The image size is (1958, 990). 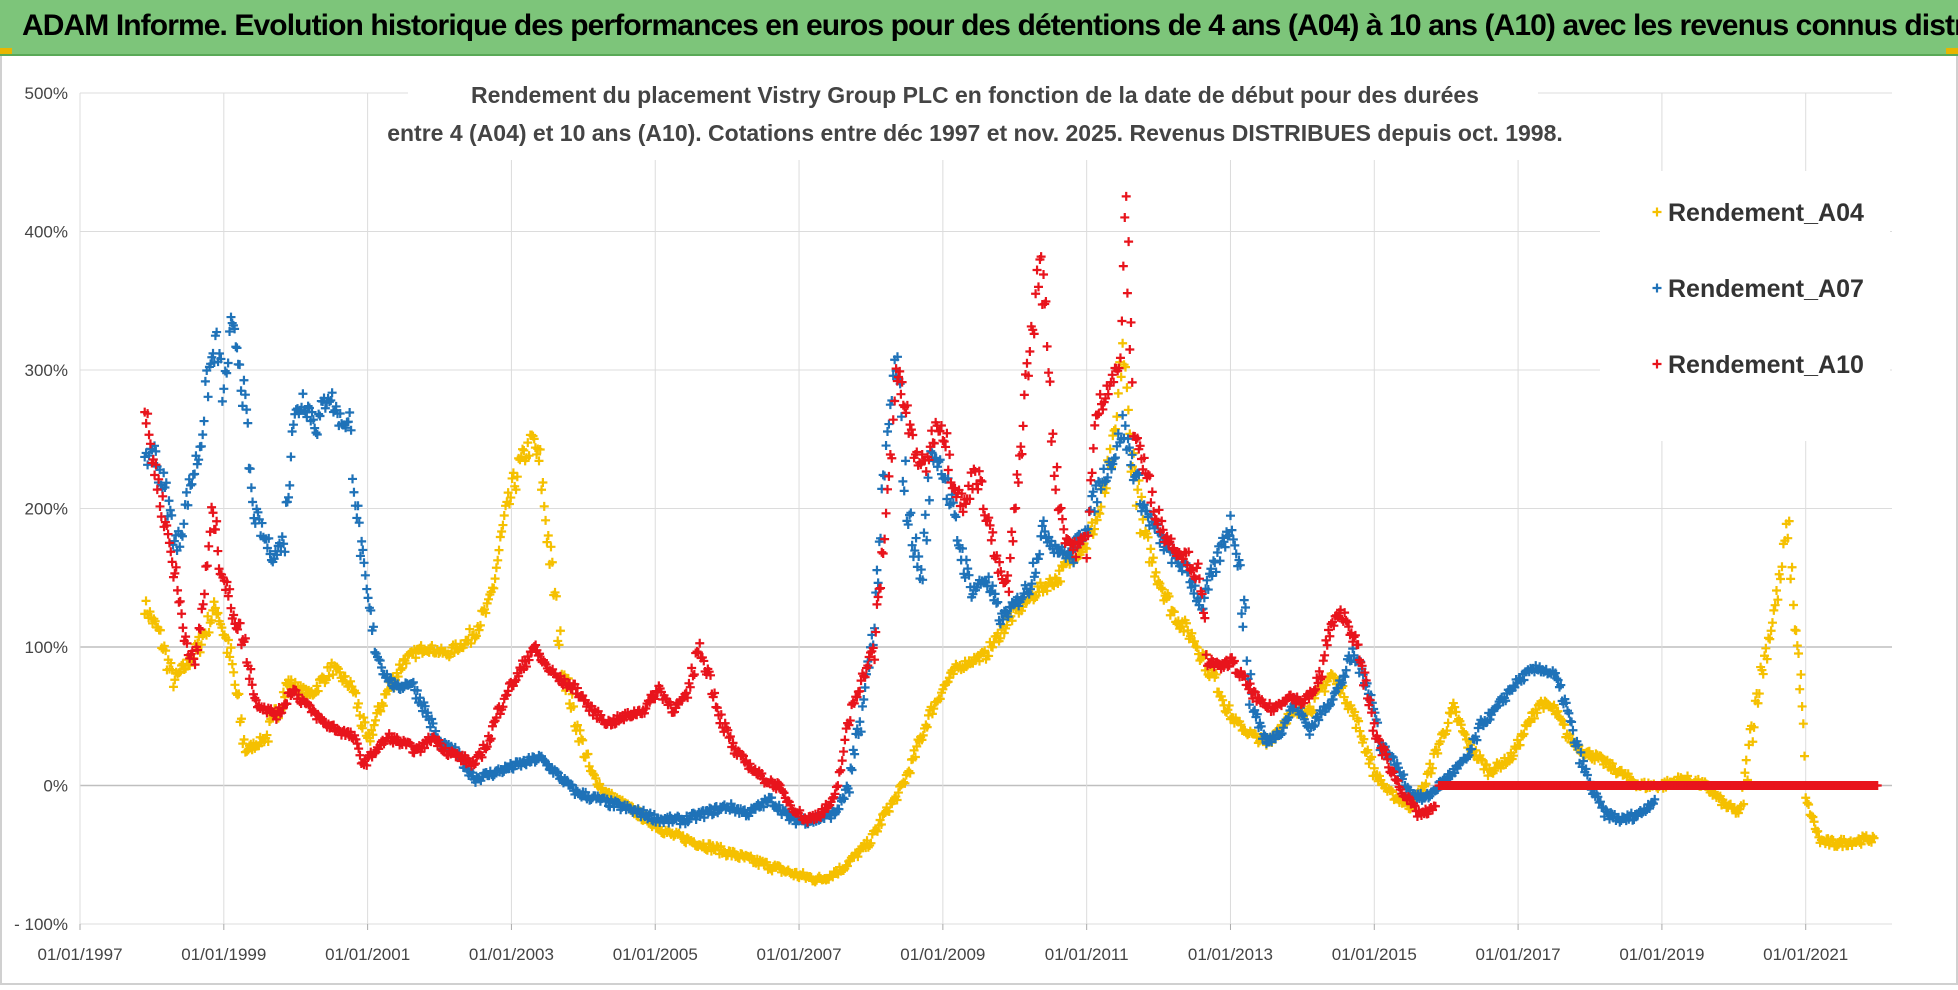 What do you see at coordinates (79, 954) in the screenshot?
I see `x-tick-label: 01/01/1997` at bounding box center [79, 954].